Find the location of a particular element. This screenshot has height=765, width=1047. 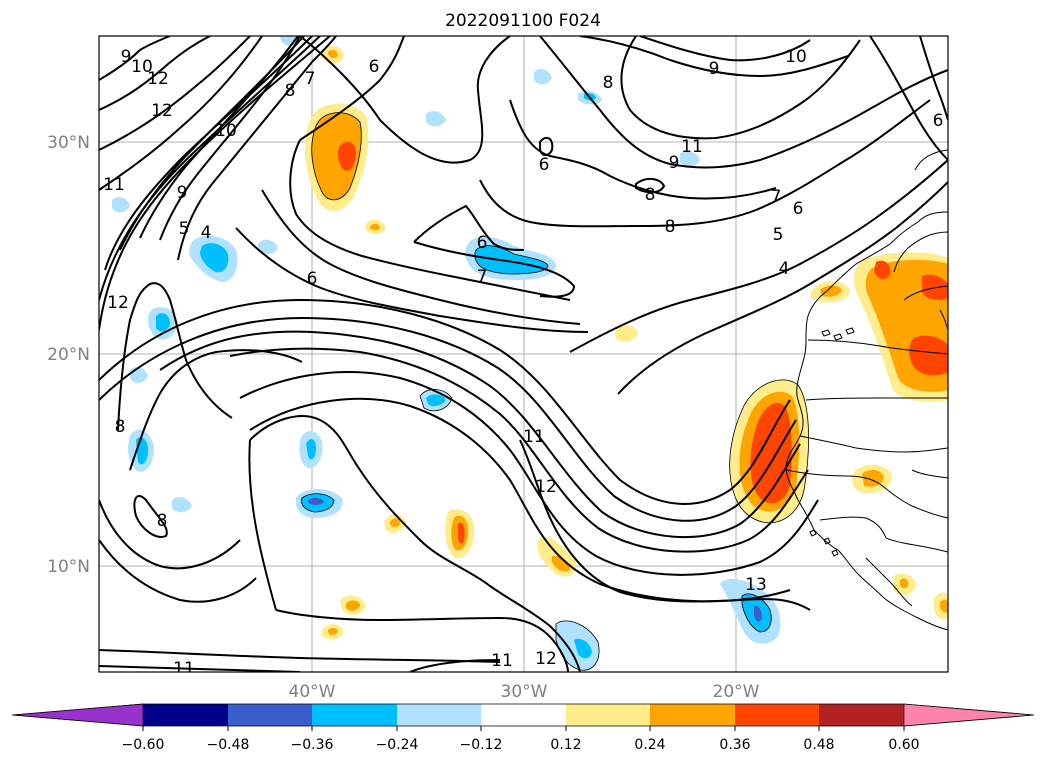

colorbar-tick-label: −0.24 is located at coordinates (397, 745).